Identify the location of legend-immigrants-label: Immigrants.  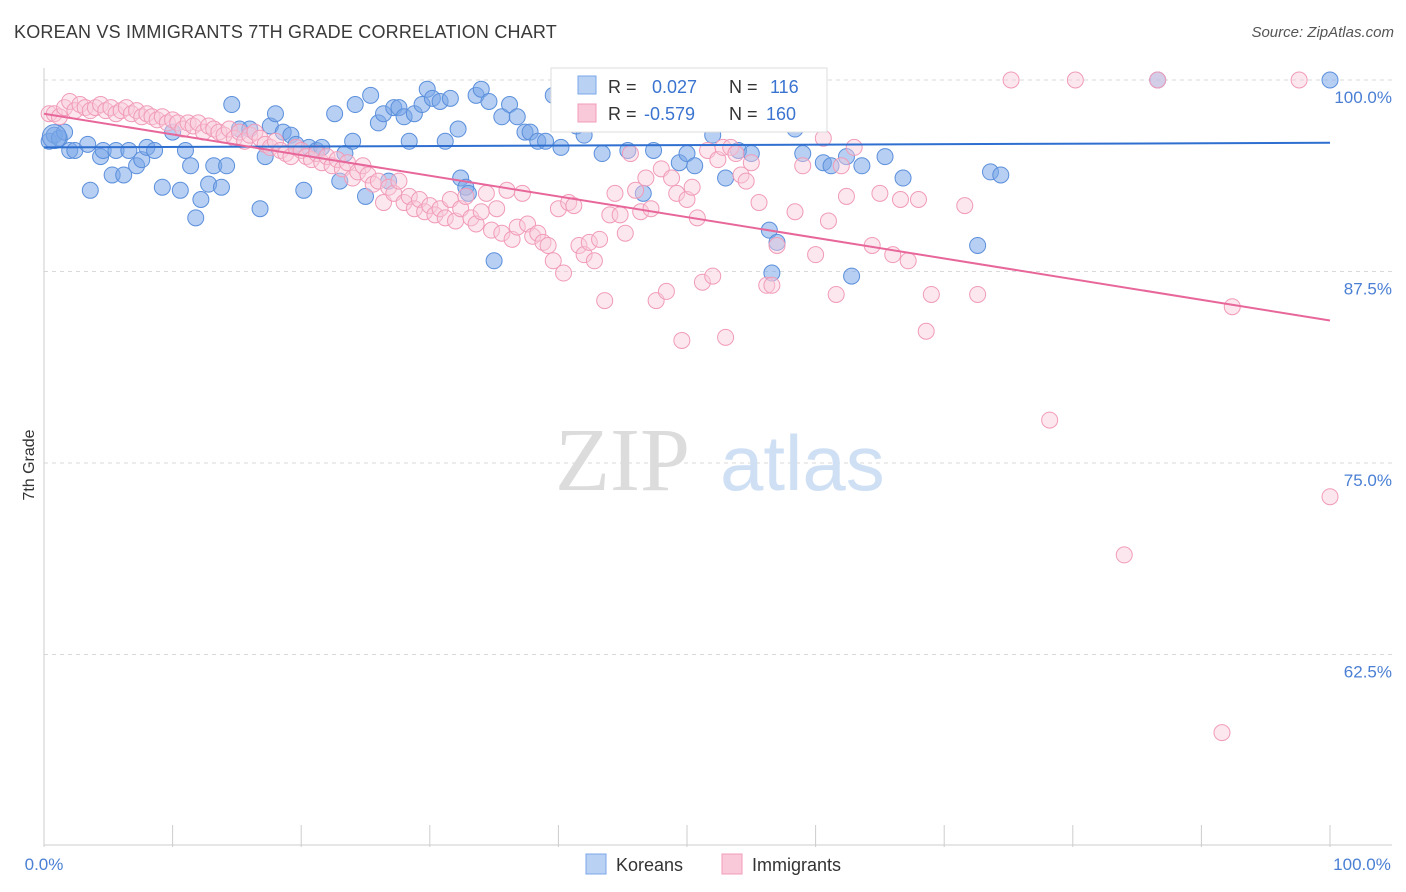
(796, 865).